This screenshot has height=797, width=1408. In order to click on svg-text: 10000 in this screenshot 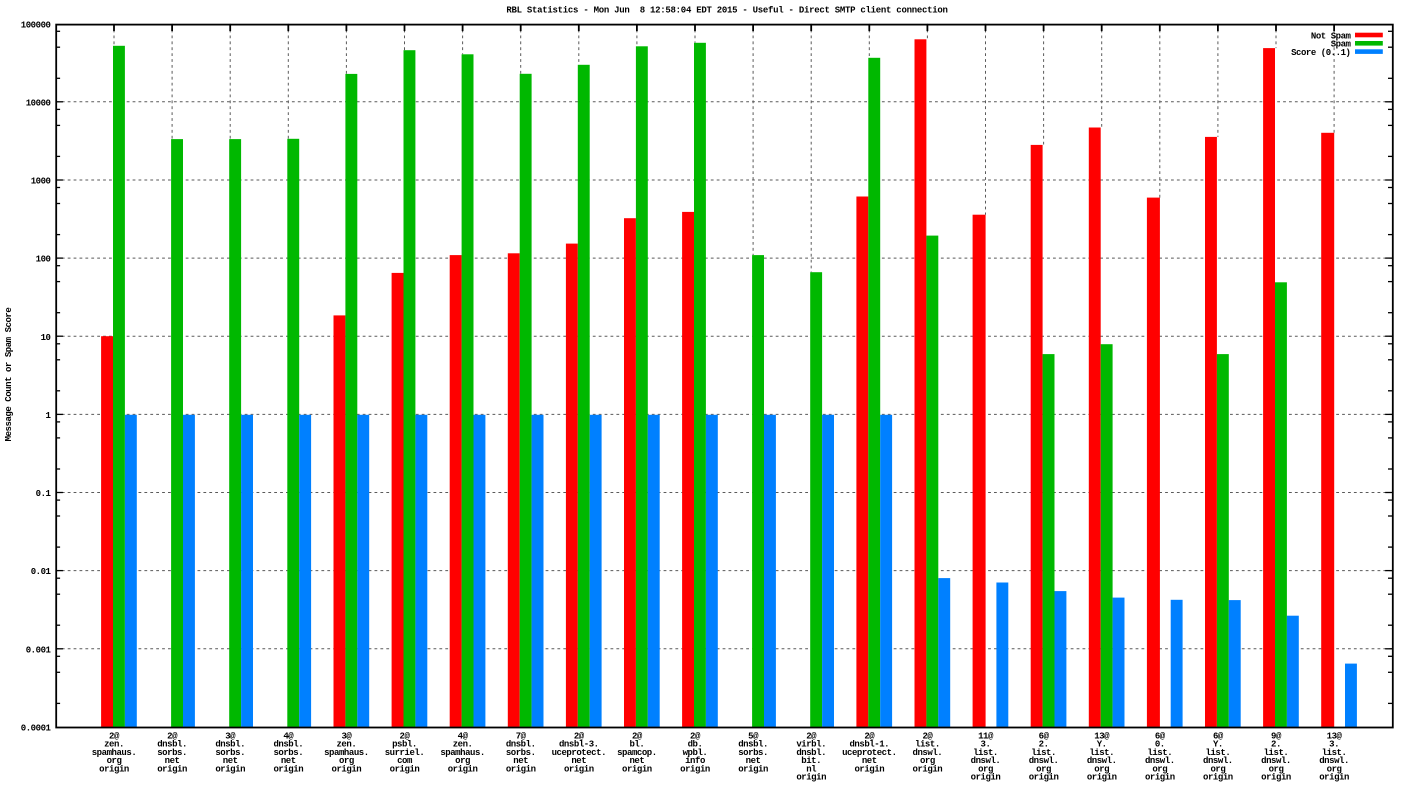, I will do `click(38, 103)`.